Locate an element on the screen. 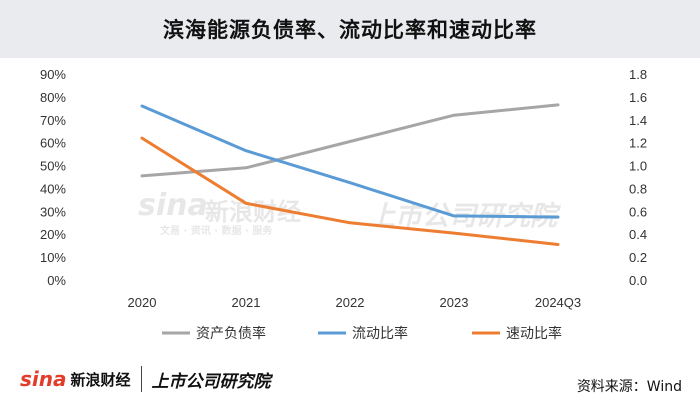 The width and height of the screenshot is (700, 412). left-tick-label: 30% is located at coordinates (53, 211).